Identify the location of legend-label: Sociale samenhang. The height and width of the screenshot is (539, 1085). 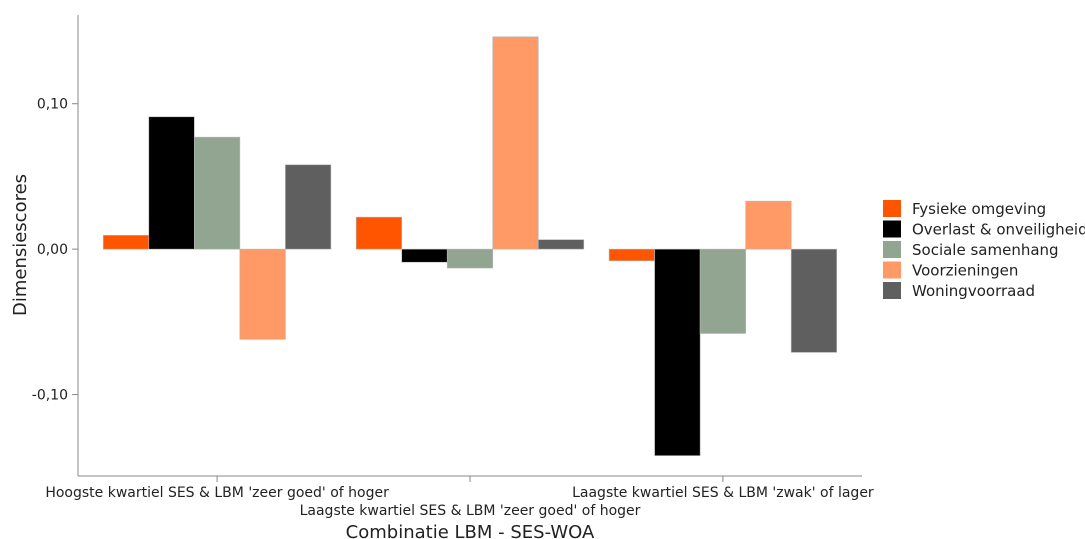
(985, 250).